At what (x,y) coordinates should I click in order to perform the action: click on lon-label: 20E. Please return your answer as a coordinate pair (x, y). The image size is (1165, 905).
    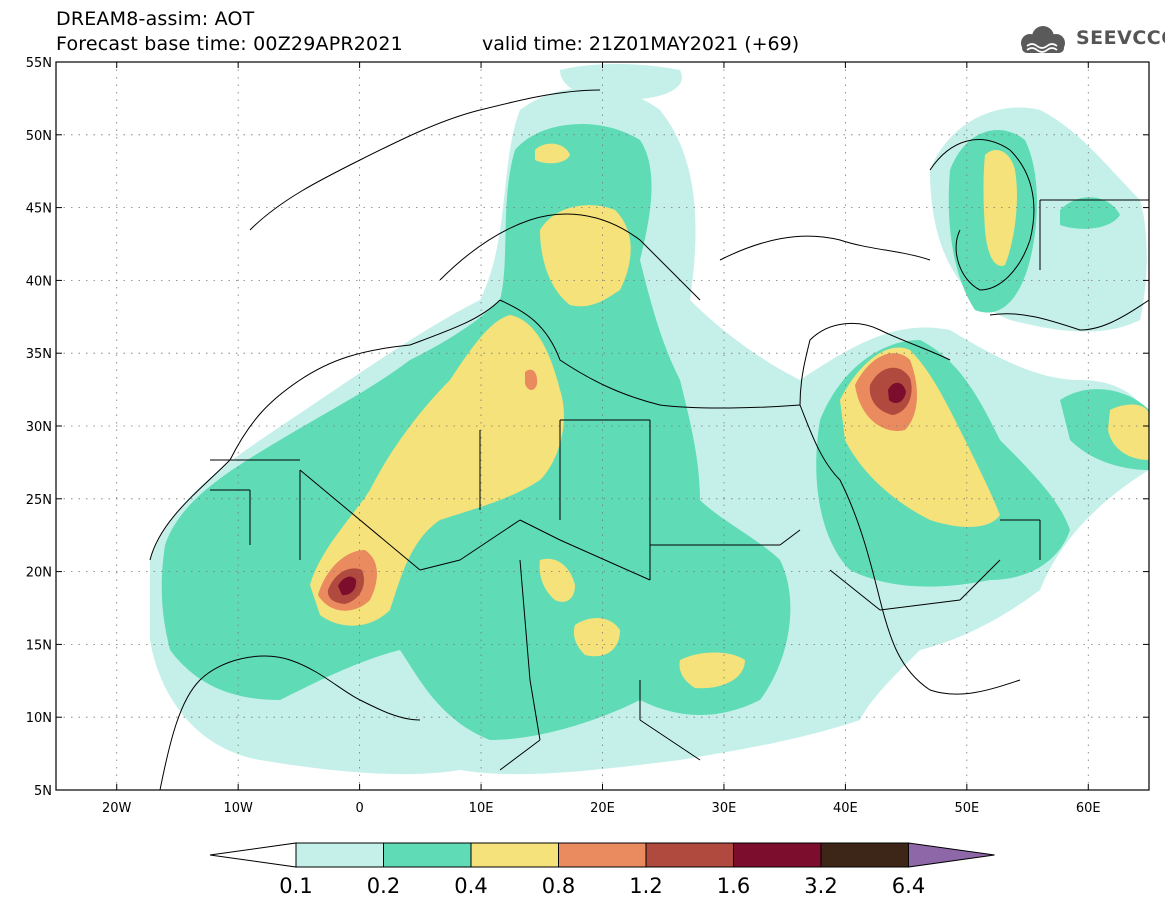
    Looking at the image, I should click on (602, 808).